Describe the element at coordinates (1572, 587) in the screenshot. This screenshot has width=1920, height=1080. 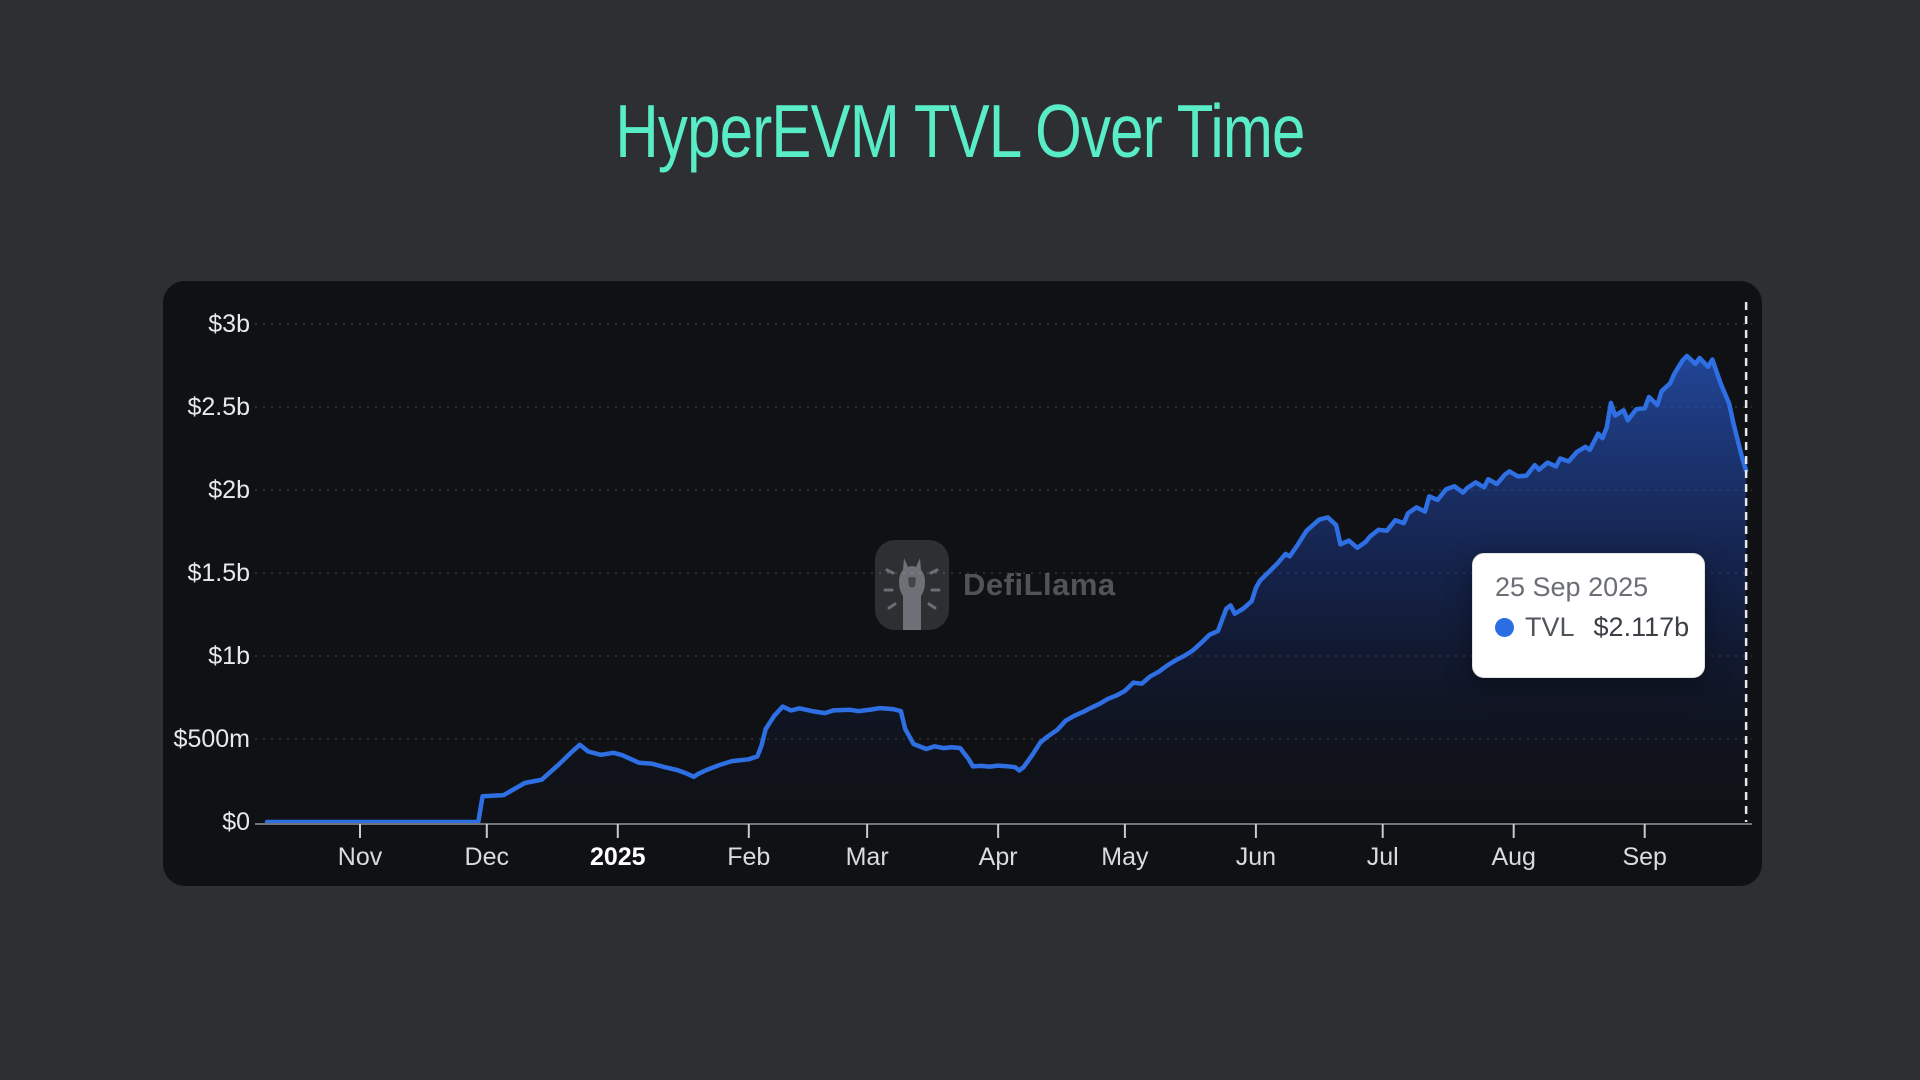
I see `tooltip-date: 25 Sep 2025` at that location.